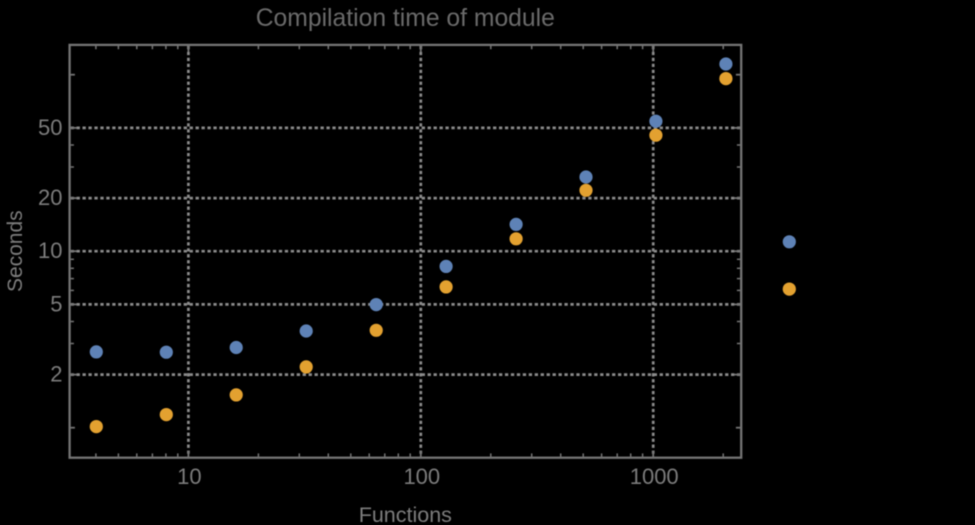 The image size is (975, 525). Describe the element at coordinates (56, 374) in the screenshot. I see `svg-text: 2` at that location.